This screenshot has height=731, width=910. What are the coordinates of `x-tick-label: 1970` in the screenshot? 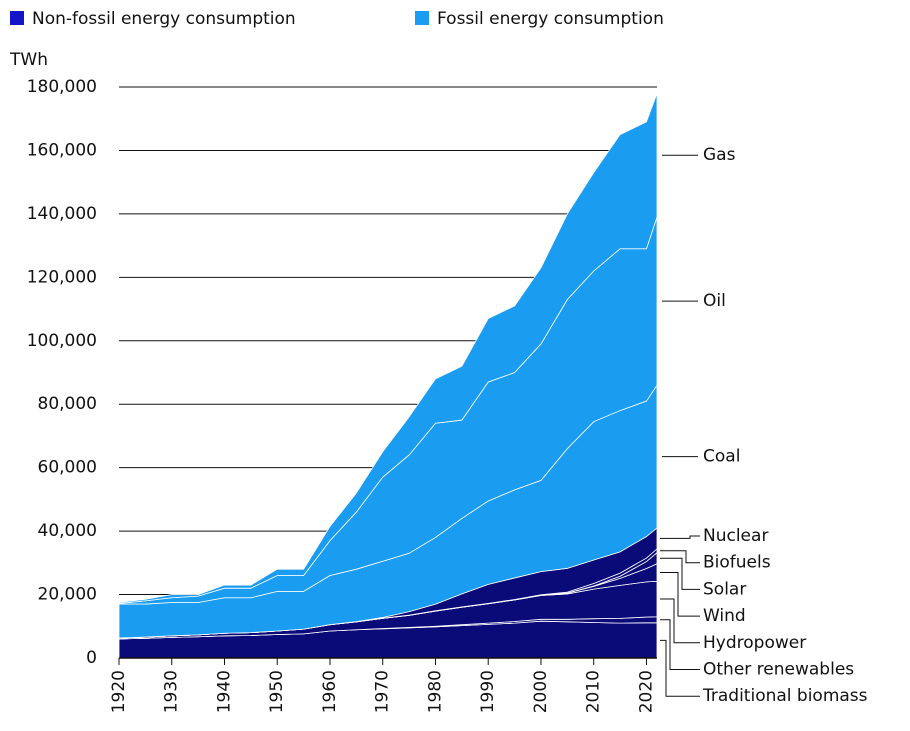 It's located at (383, 691).